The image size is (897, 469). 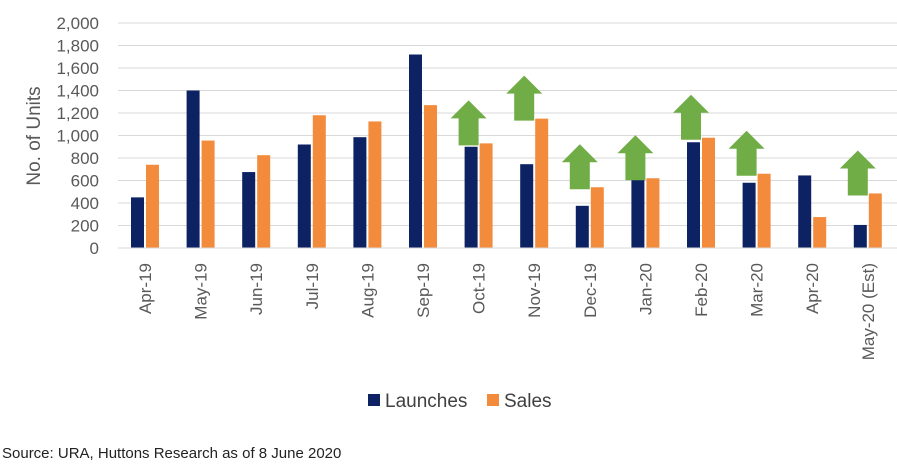 What do you see at coordinates (77, 23) in the screenshot?
I see `y-tick-label: 2,000` at bounding box center [77, 23].